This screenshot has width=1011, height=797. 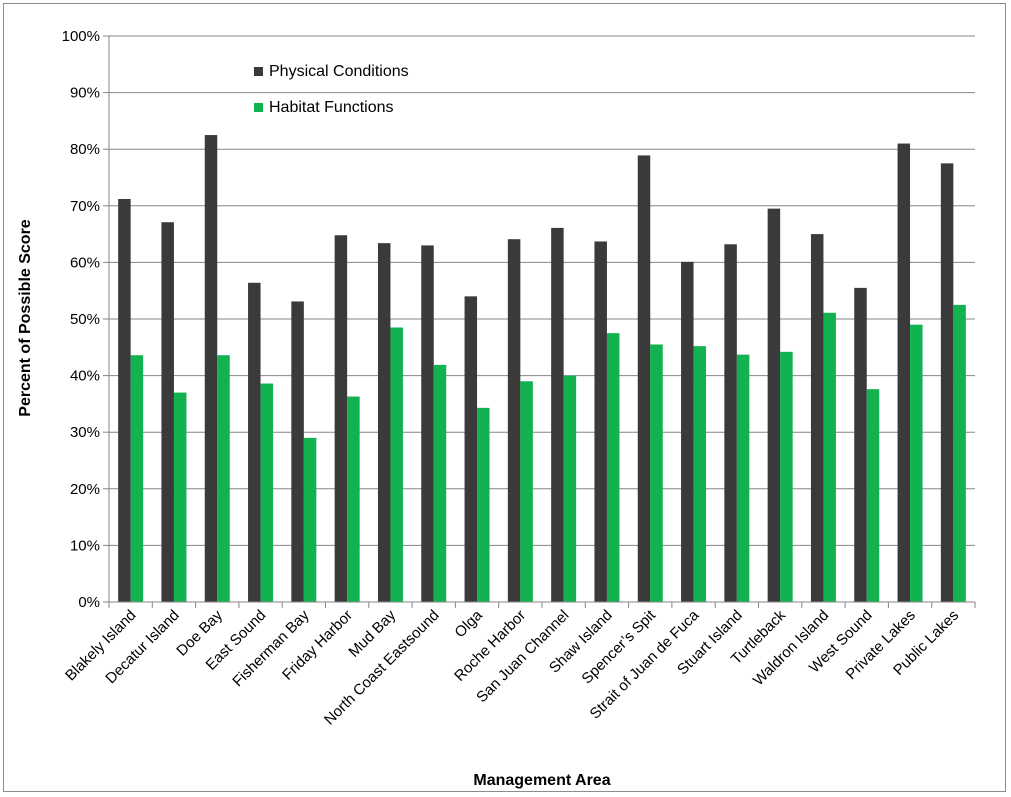 What do you see at coordinates (339, 71) in the screenshot?
I see `legend-label-physical-conditions: Physical Conditions` at bounding box center [339, 71].